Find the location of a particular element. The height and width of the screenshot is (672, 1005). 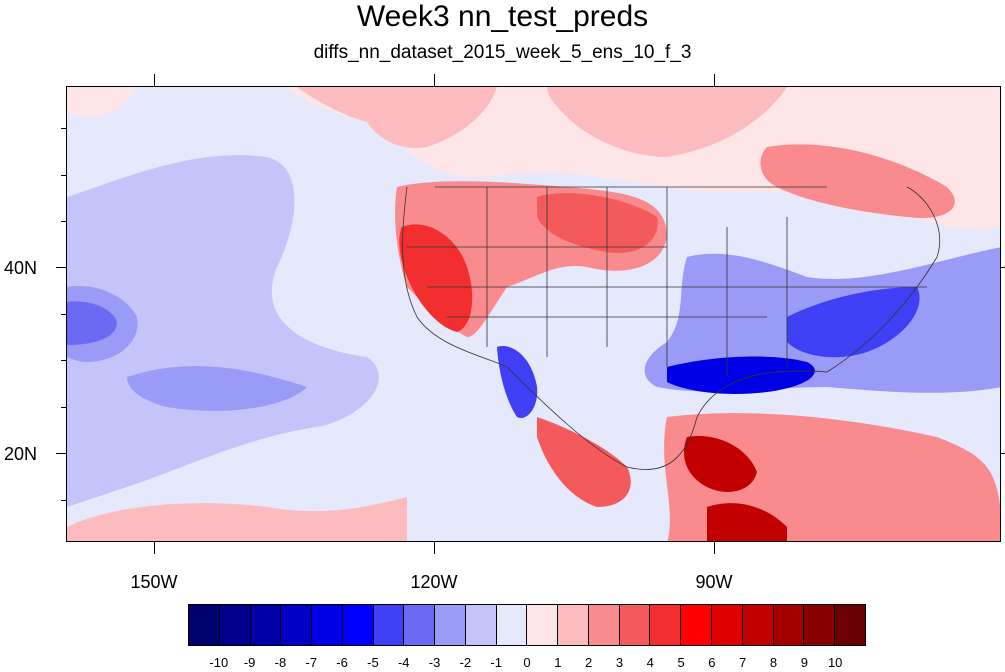

lat-label-40n: 40N is located at coordinates (21, 268).